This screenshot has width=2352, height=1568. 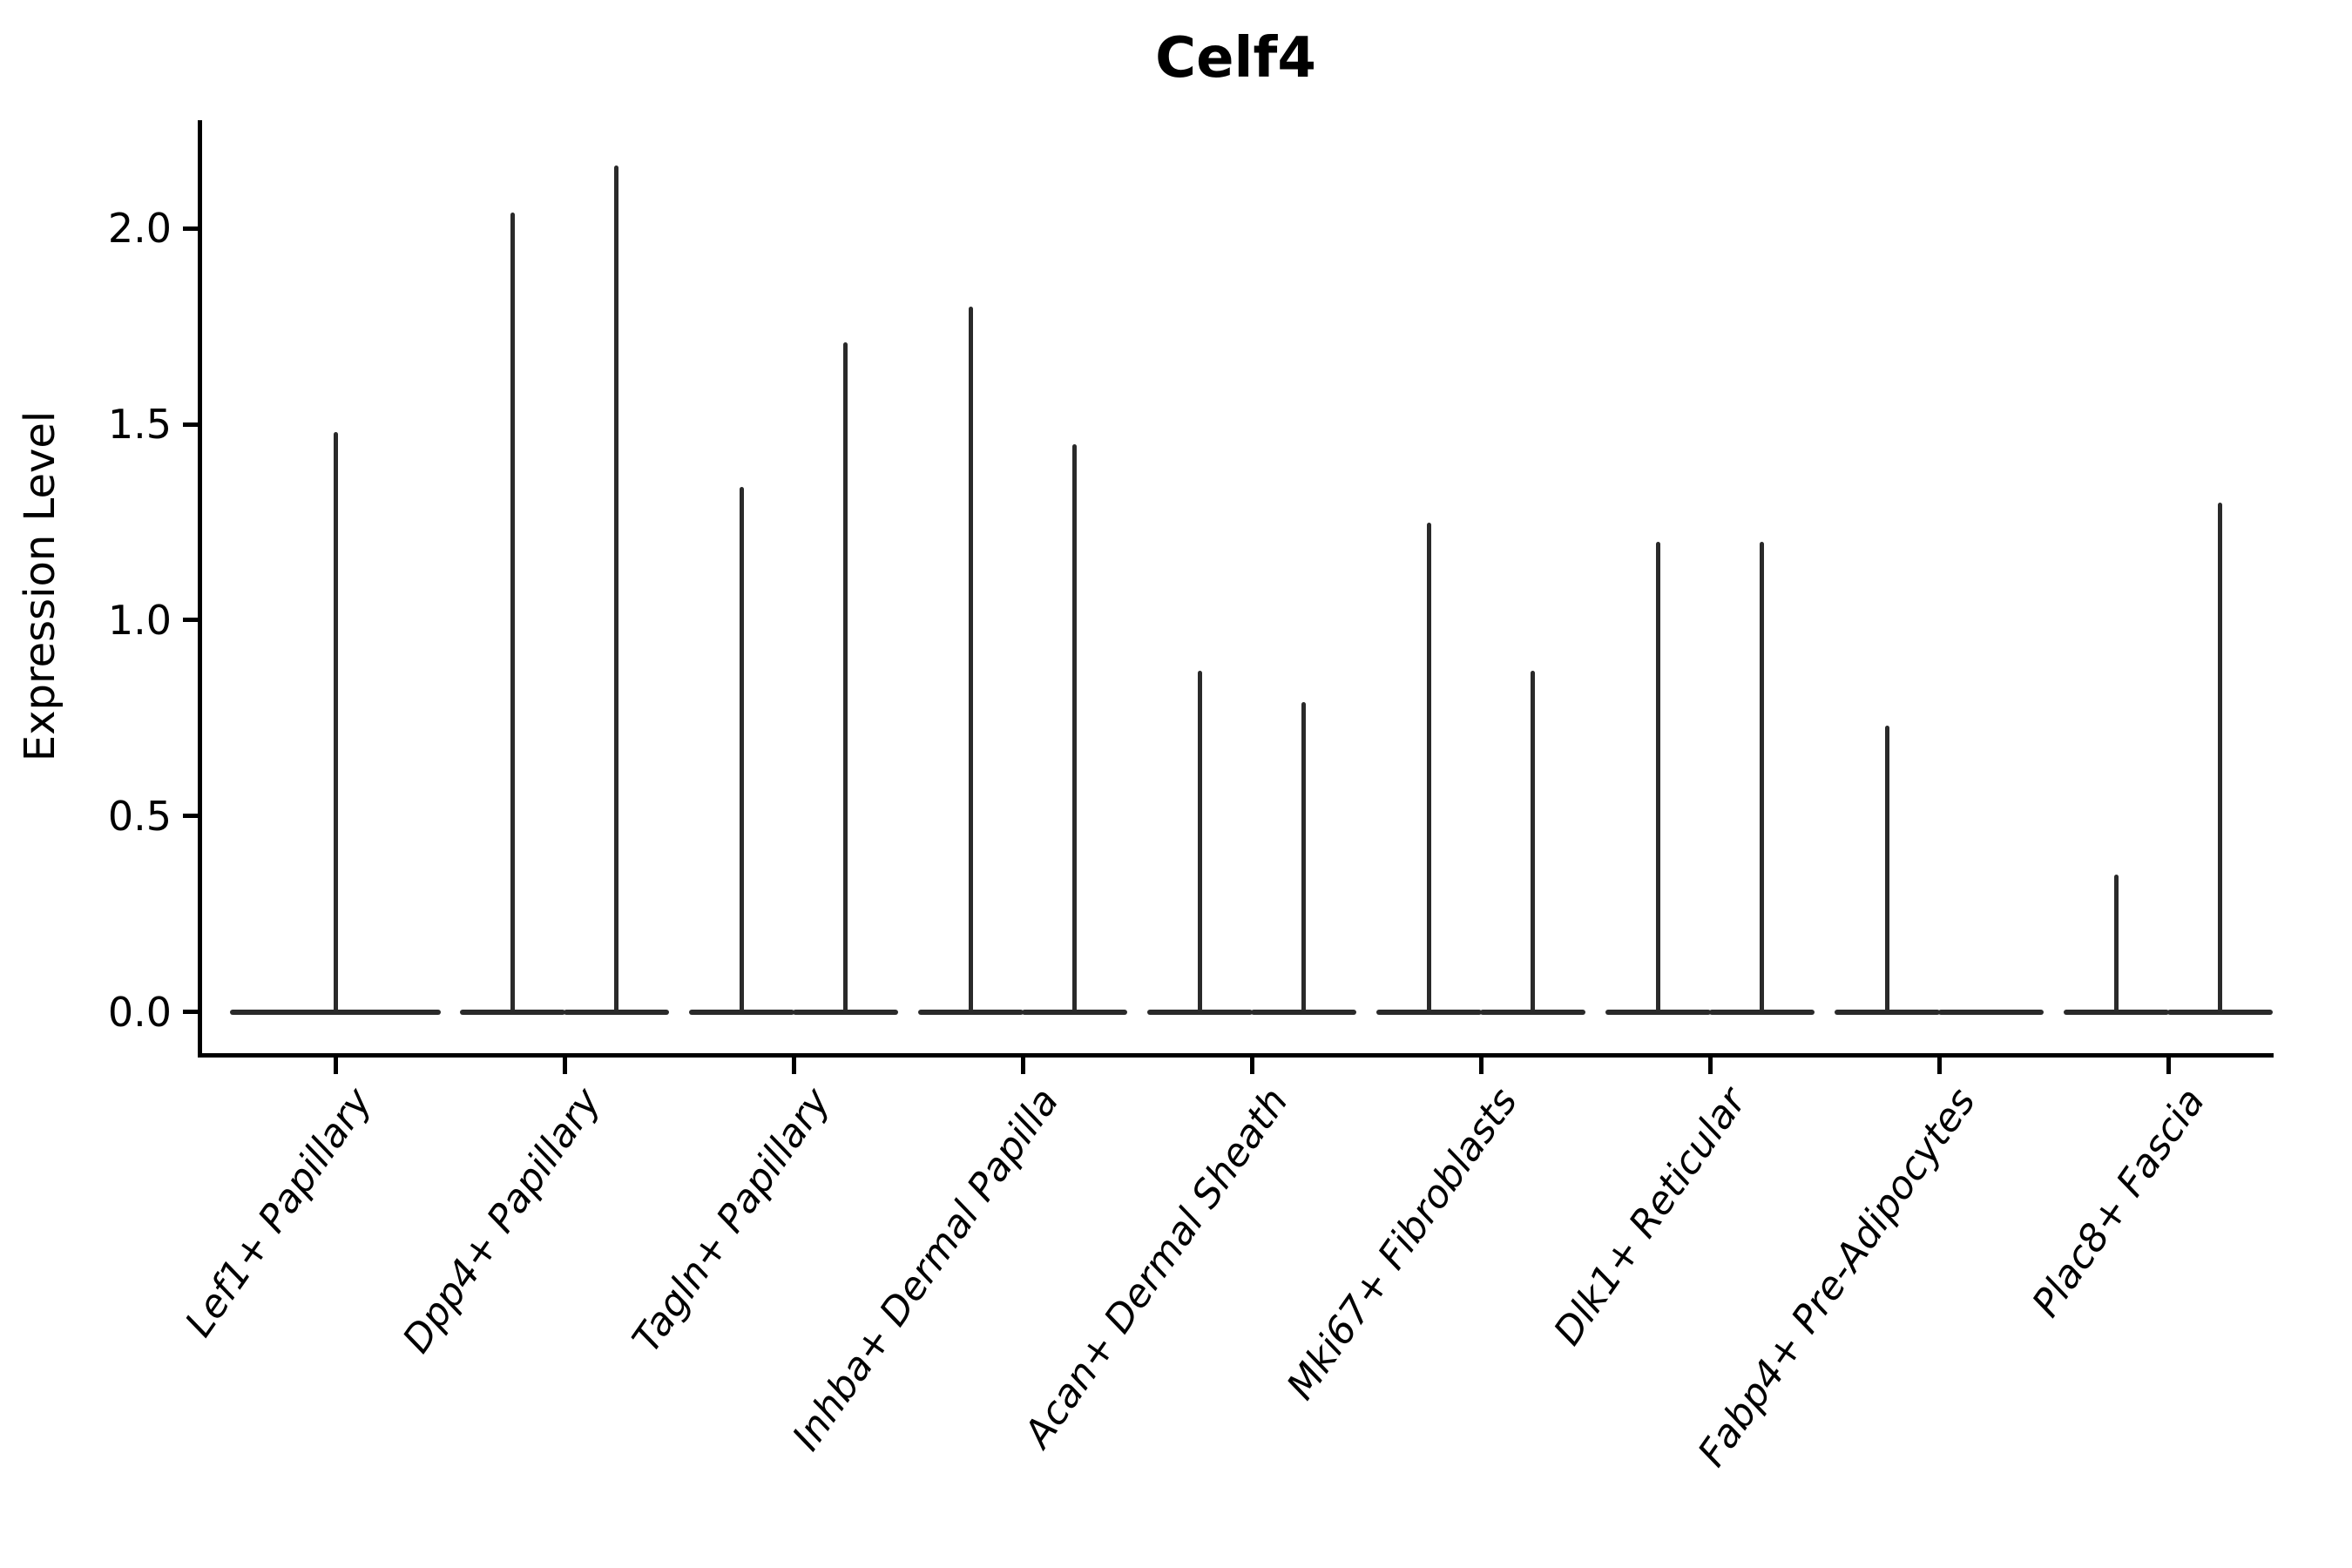 I want to click on violin-body, so click(x=1990, y=1012).